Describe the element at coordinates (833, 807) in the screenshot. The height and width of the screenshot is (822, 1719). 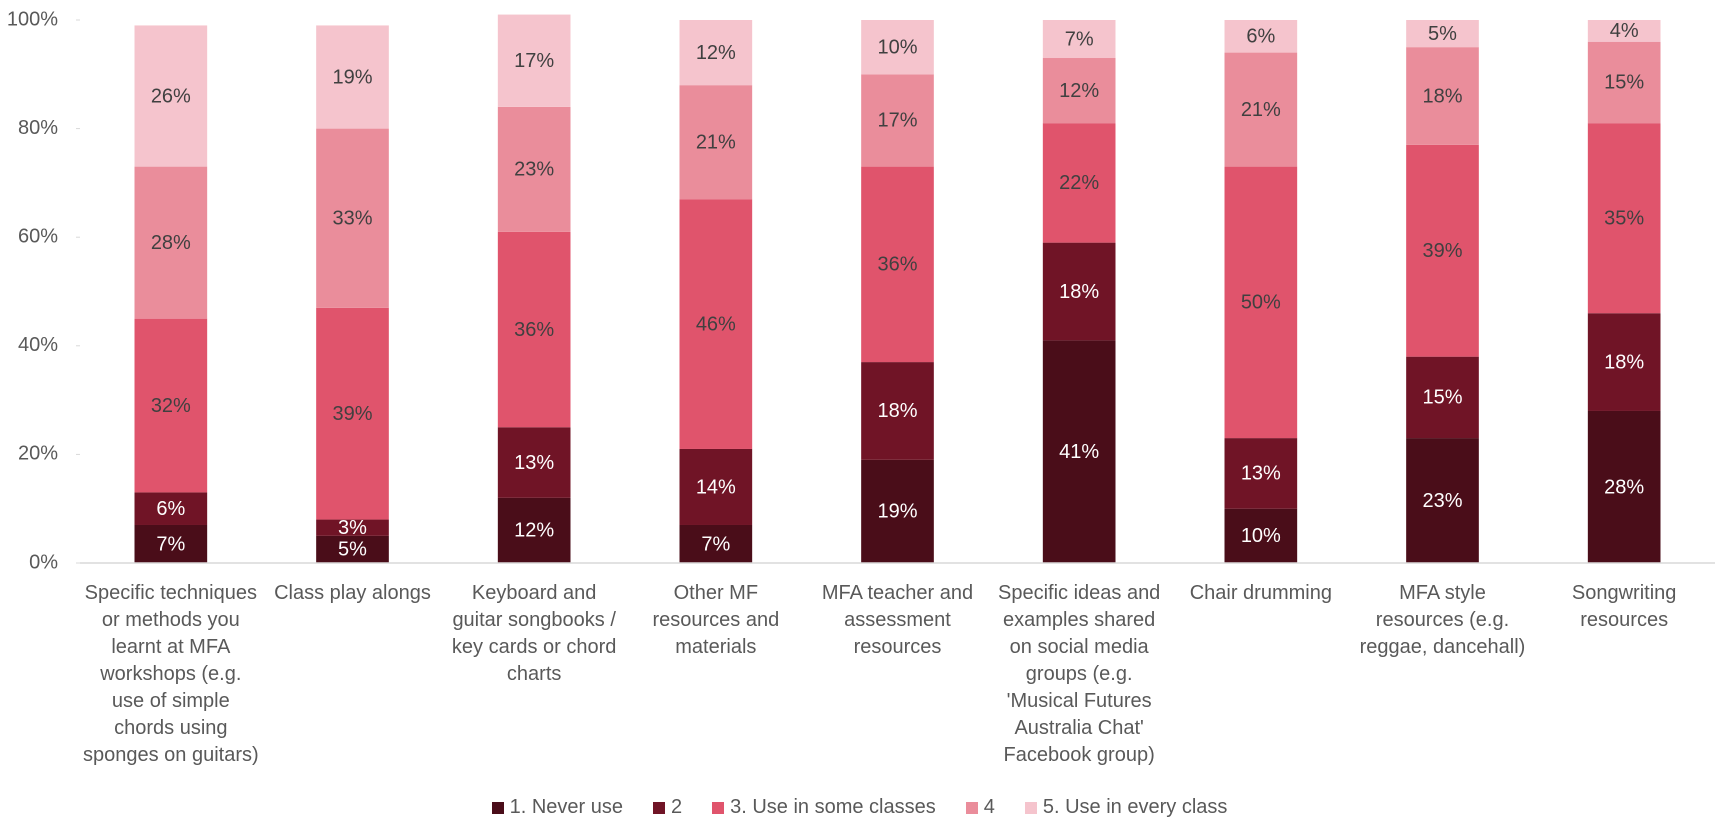
I see `legend-label: 3. Use in some classes` at that location.